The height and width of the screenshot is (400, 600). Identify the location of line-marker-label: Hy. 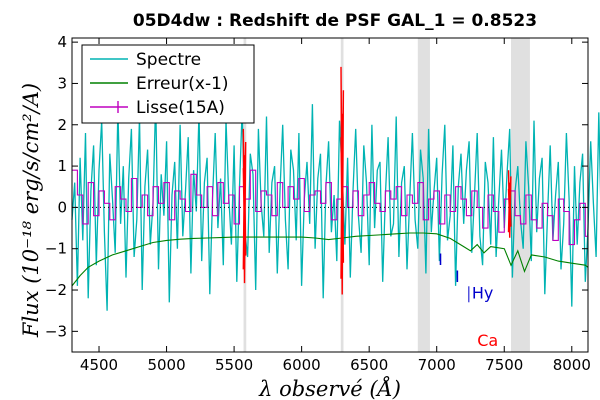
(483, 292).